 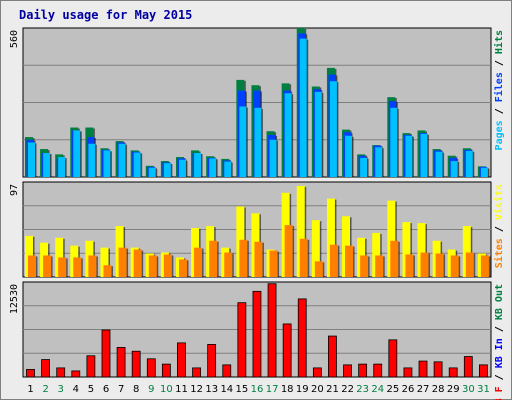 I want to click on legend-entry: KB F, so click(x=499, y=393).